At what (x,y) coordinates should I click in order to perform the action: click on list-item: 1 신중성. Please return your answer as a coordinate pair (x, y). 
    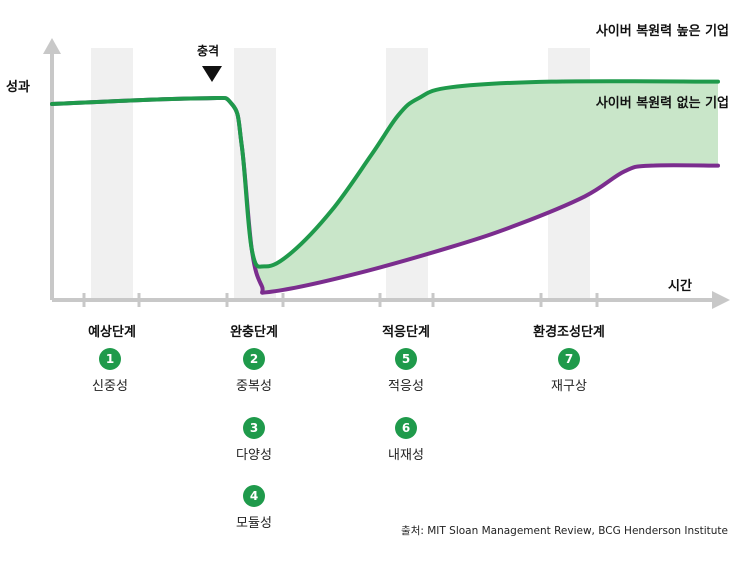
    Looking at the image, I should click on (110, 371).